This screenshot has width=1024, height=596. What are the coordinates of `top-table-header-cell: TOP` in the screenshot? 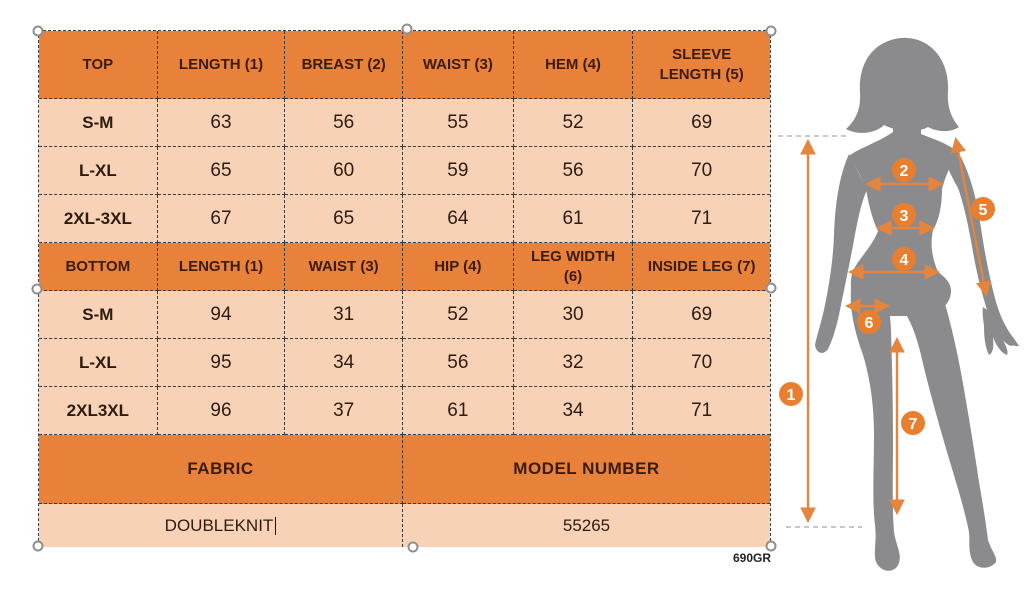 It's located at (98, 65).